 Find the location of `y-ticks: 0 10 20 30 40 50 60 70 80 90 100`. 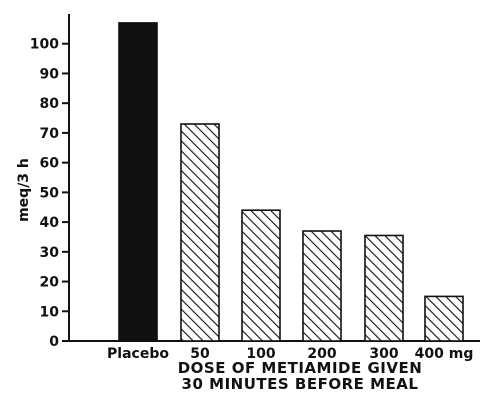

y-ticks: 0 10 20 30 40 50 60 70 80 90 100 is located at coordinates (49, 193).